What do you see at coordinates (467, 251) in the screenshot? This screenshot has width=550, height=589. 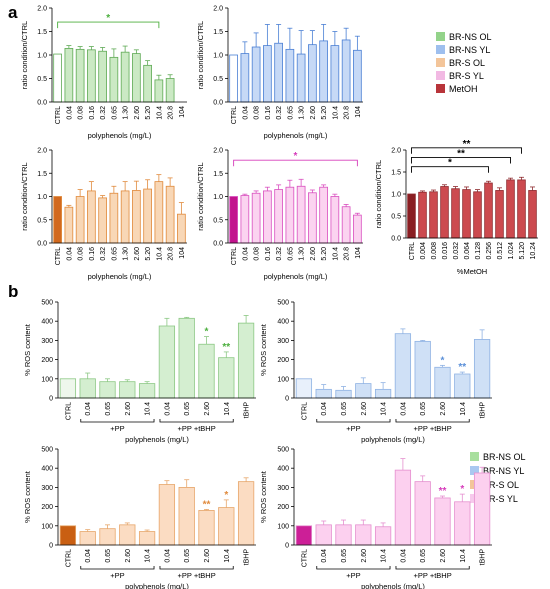 I see `x-tick-label: 0.064` at bounding box center [467, 251].